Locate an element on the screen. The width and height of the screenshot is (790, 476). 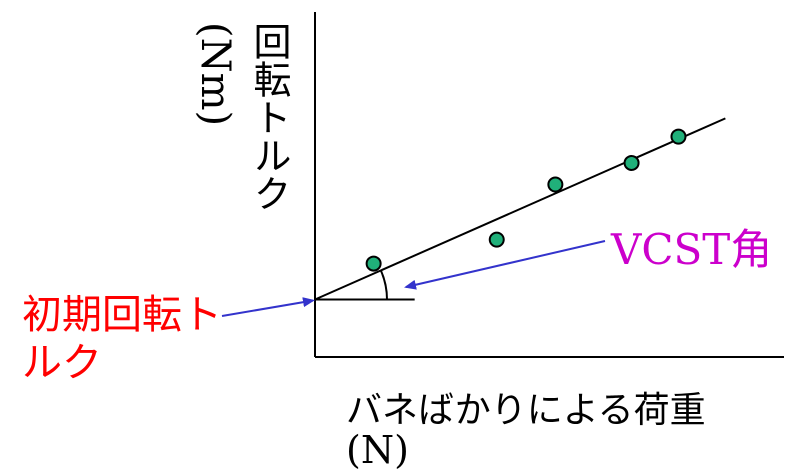
annotation-layer is located at coordinates (413, 278).